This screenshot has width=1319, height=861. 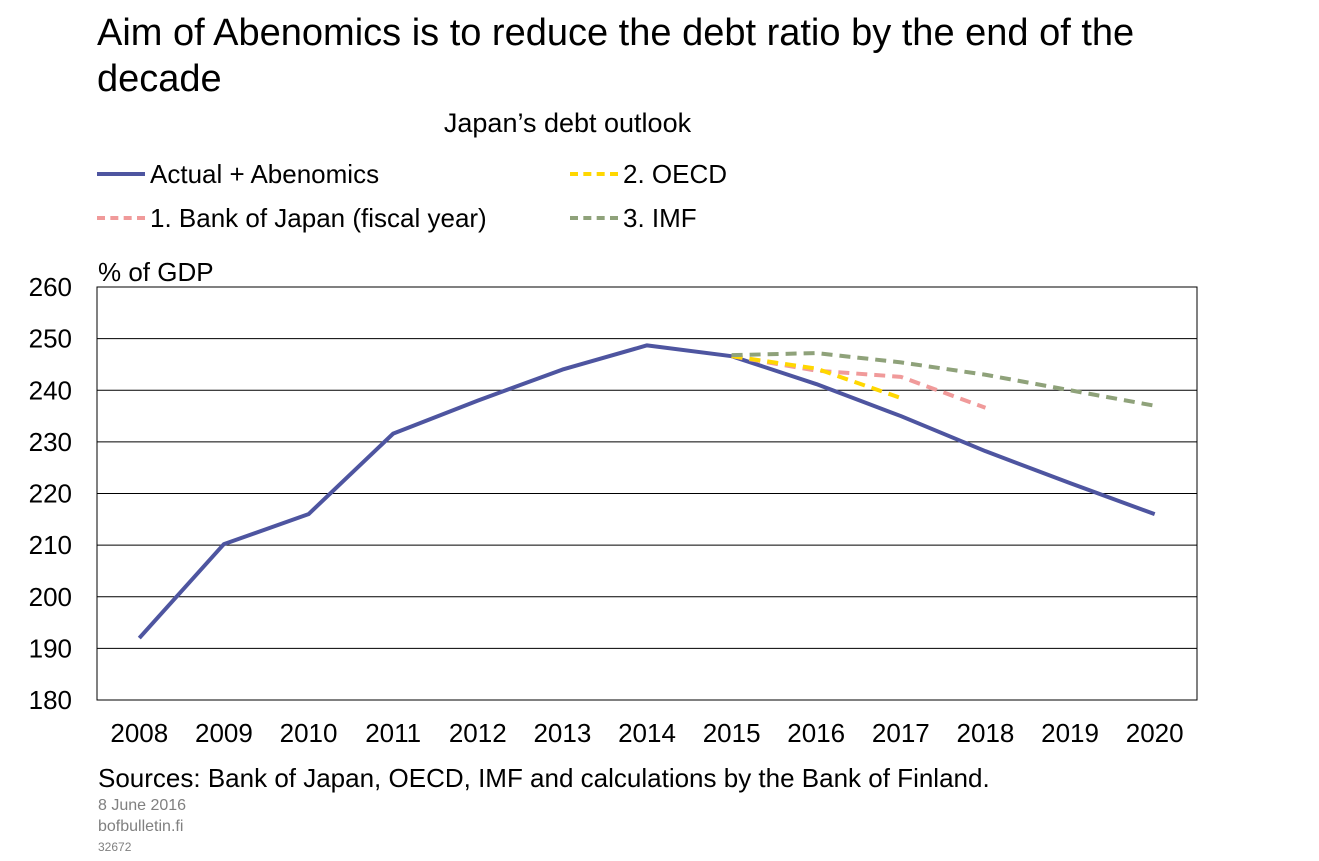 What do you see at coordinates (115, 847) in the screenshot?
I see `chart-id: 32672` at bounding box center [115, 847].